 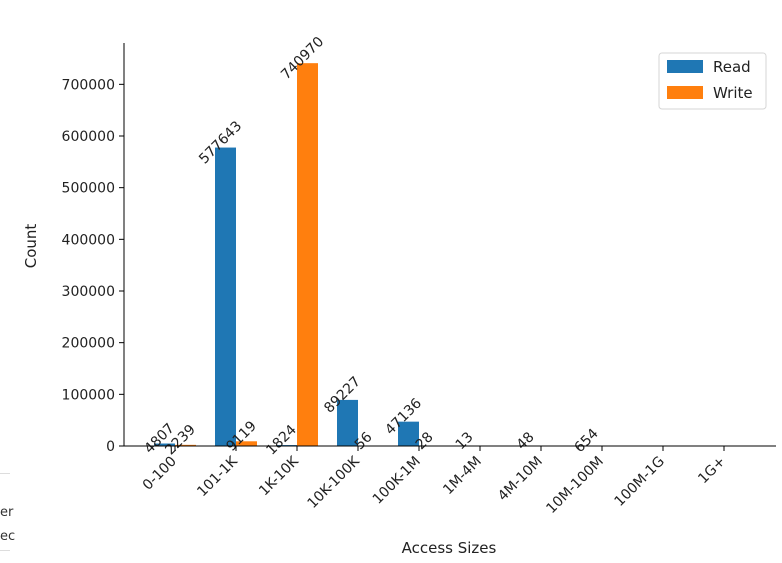 I want to click on edge-fragment-1: er, so click(x=7, y=512).